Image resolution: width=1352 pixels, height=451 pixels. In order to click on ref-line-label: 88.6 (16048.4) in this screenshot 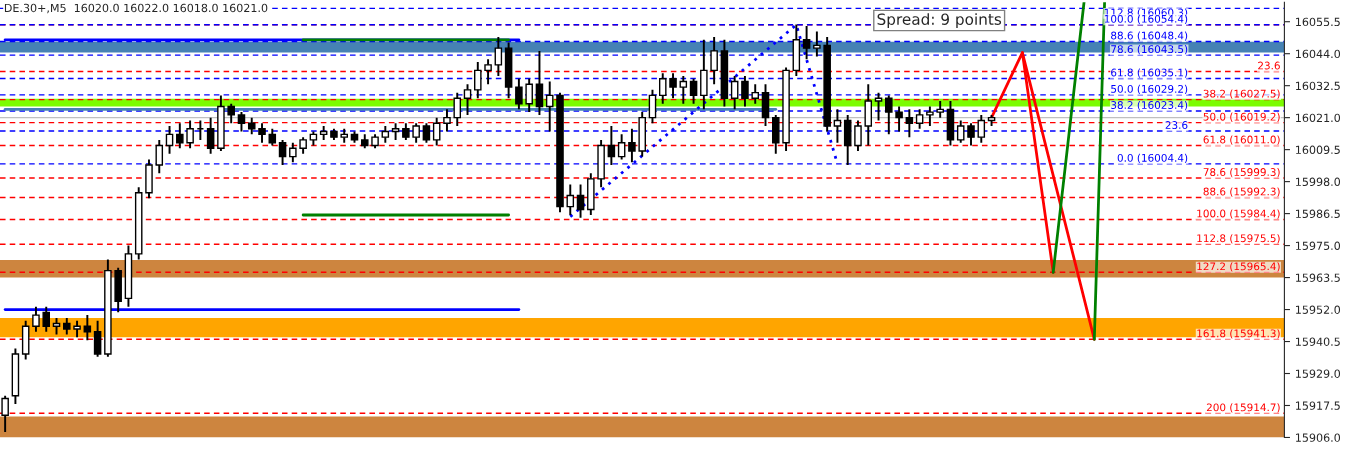, I will do `click(1149, 36)`.